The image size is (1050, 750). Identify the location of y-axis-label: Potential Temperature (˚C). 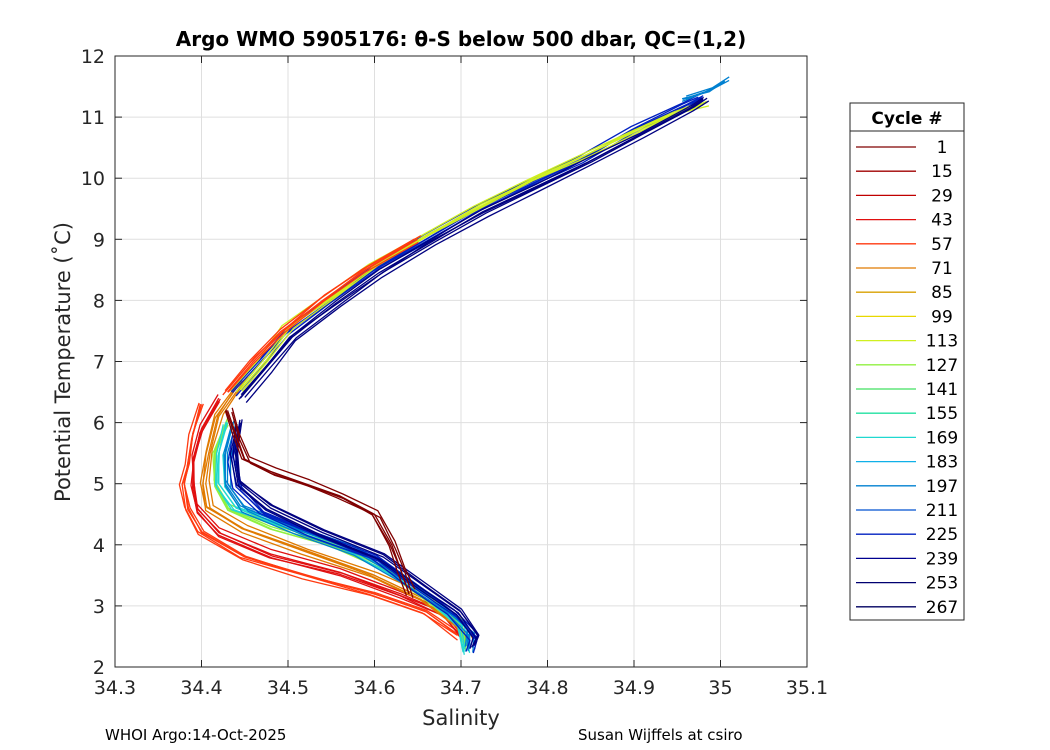
(63, 362).